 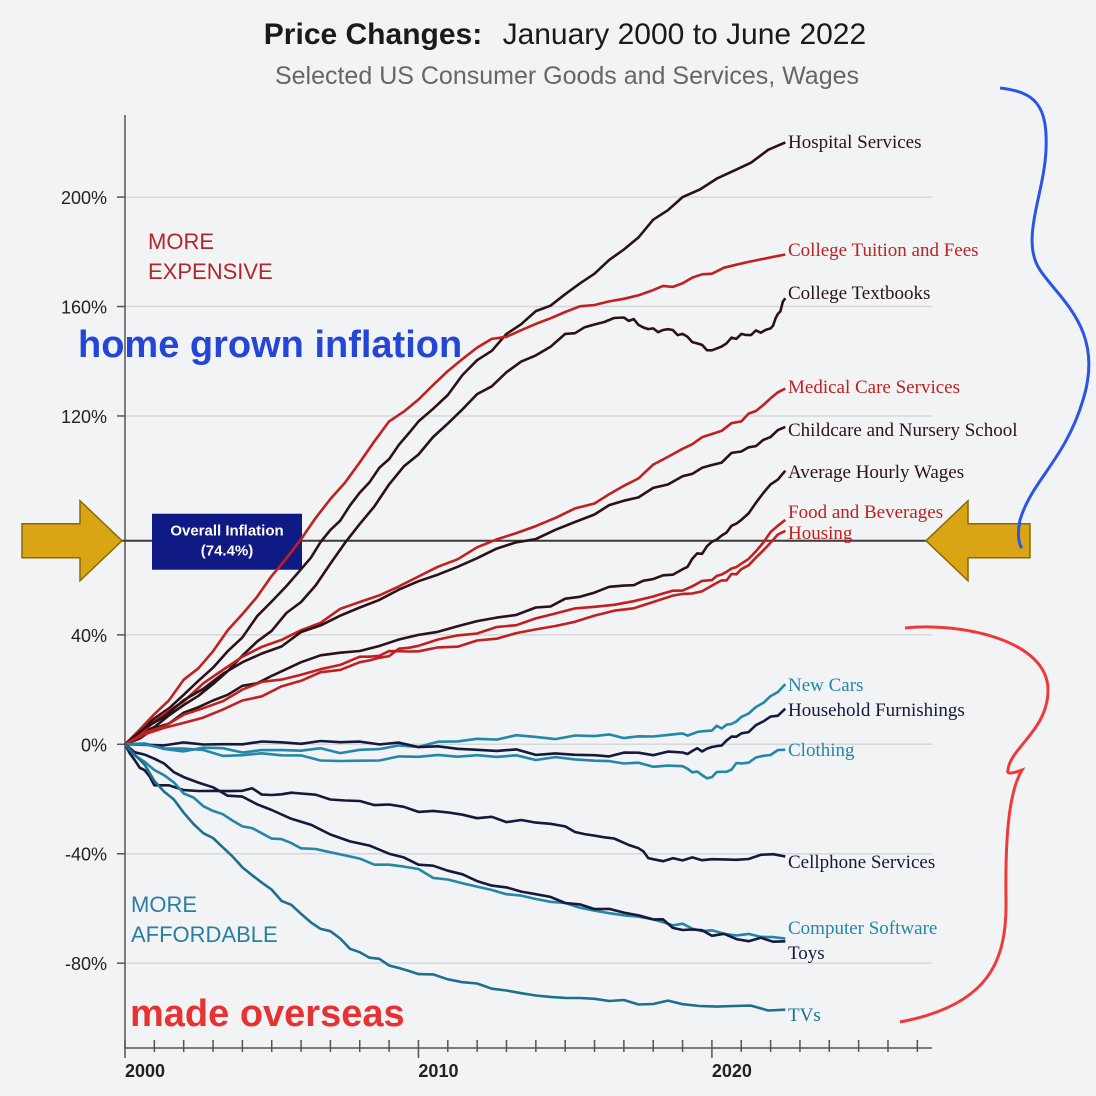 I want to click on zone-label-affordable-1: MORE, so click(x=164, y=904).